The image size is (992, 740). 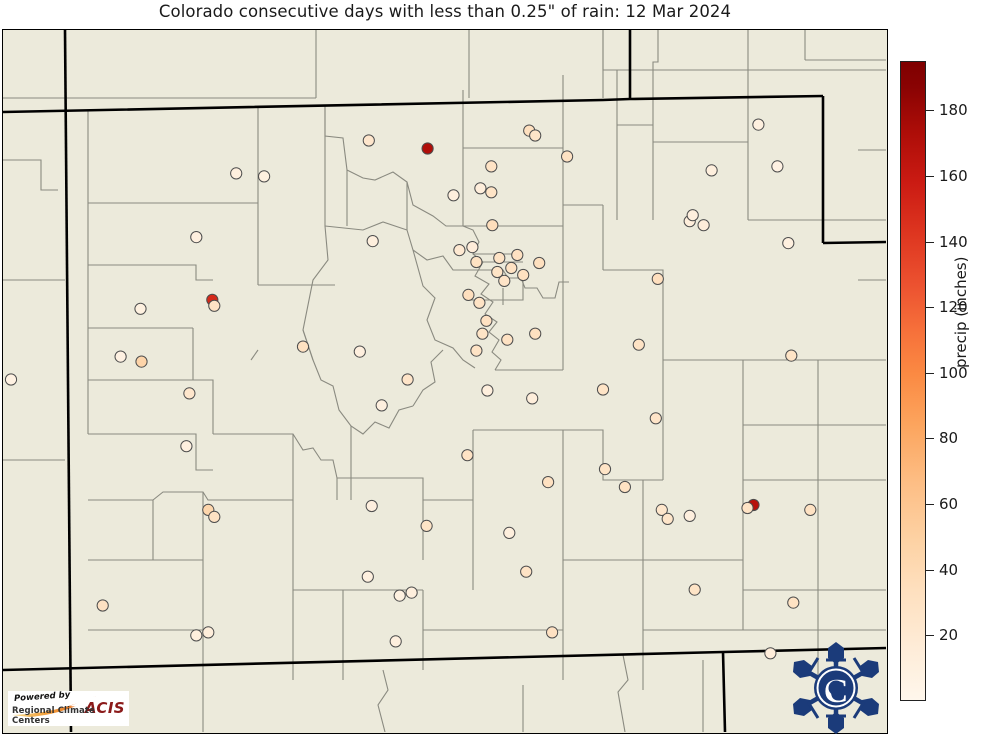 I want to click on colorbar-tick-label: 80, so click(x=949, y=438).